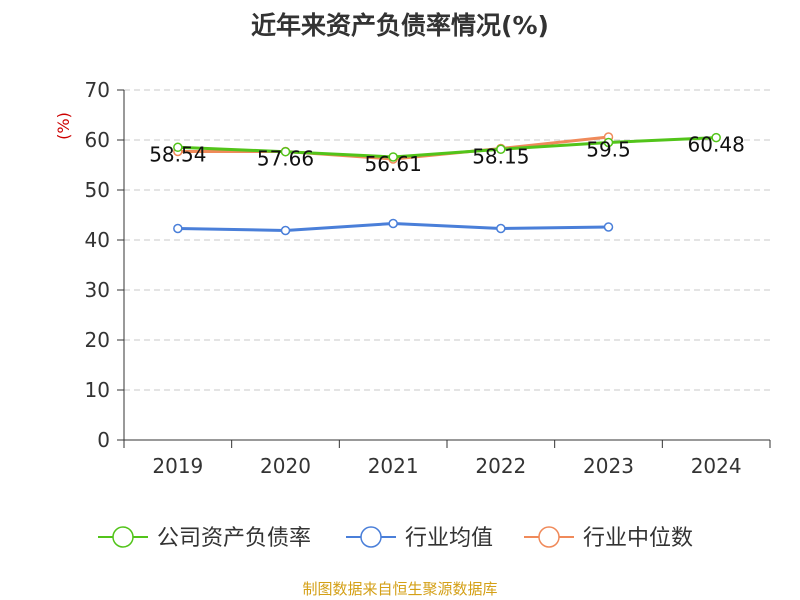 The image size is (800, 600). What do you see at coordinates (447, 184) in the screenshot?
I see `series-lines` at bounding box center [447, 184].